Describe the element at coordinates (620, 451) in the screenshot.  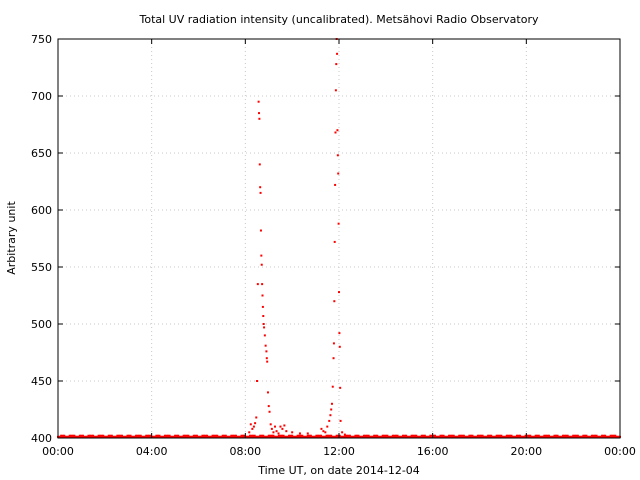
I see `x-tick-label: 00:00` at that location.